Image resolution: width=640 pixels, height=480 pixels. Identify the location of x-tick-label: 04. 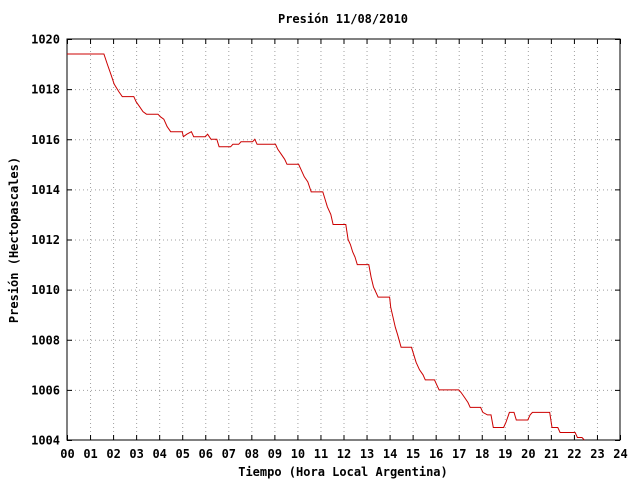
(159, 454).